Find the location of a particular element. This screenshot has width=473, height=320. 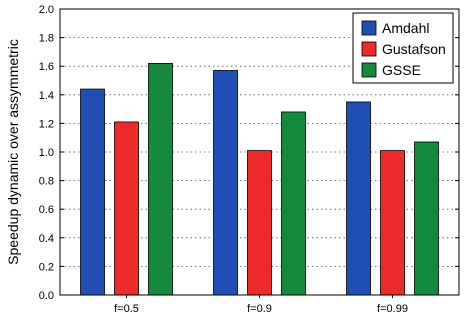

y-tick-label: 1.4 is located at coordinates (46, 96).